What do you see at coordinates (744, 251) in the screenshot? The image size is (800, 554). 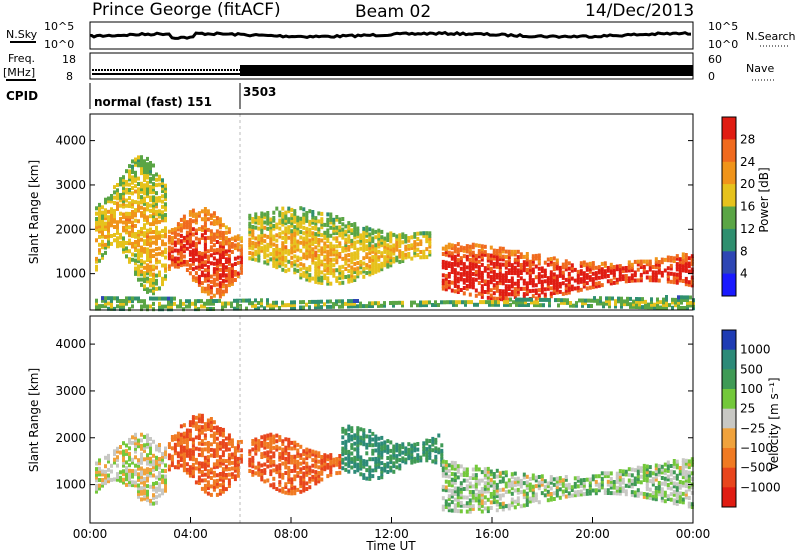 I see `colorbar-tick-label: 8` at bounding box center [744, 251].